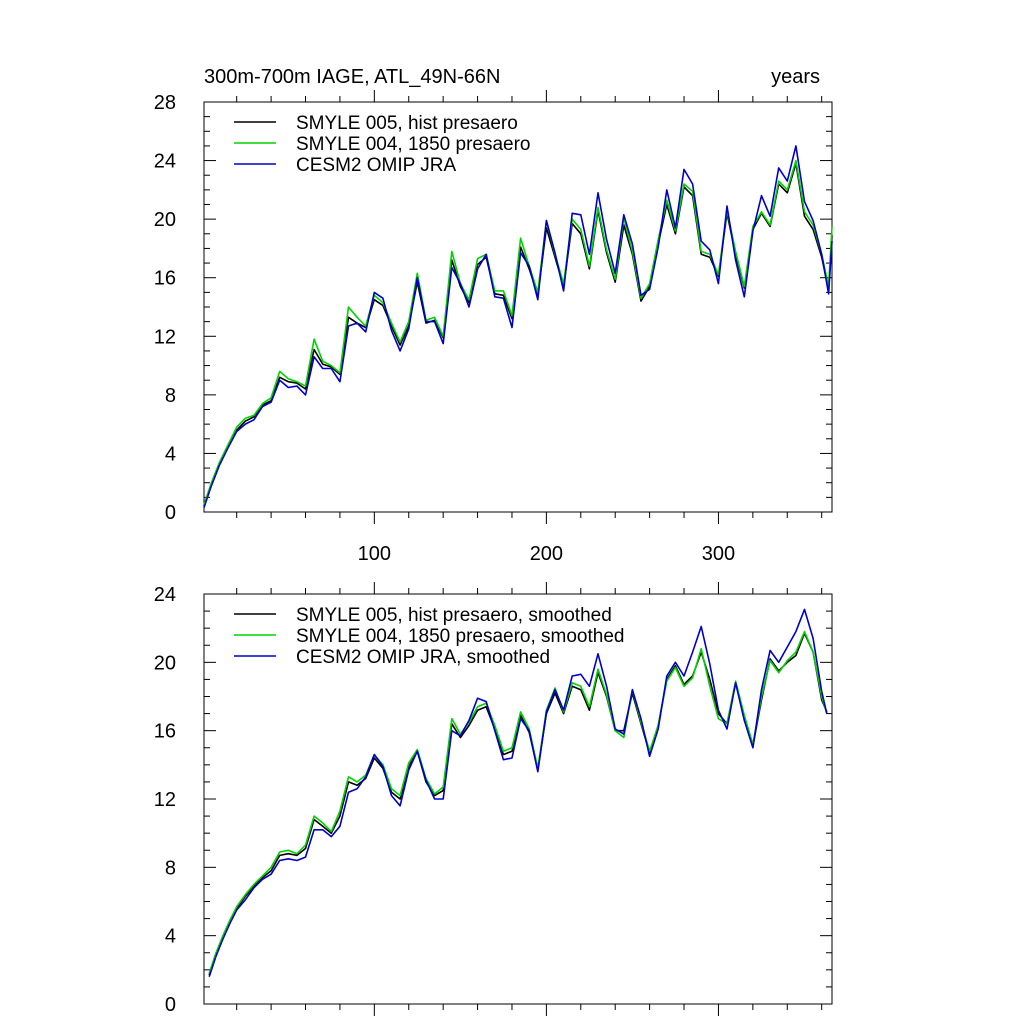 The height and width of the screenshot is (1024, 1024). I want to click on legend-label-0: SMYLE 005, hist presaero, so click(407, 123).